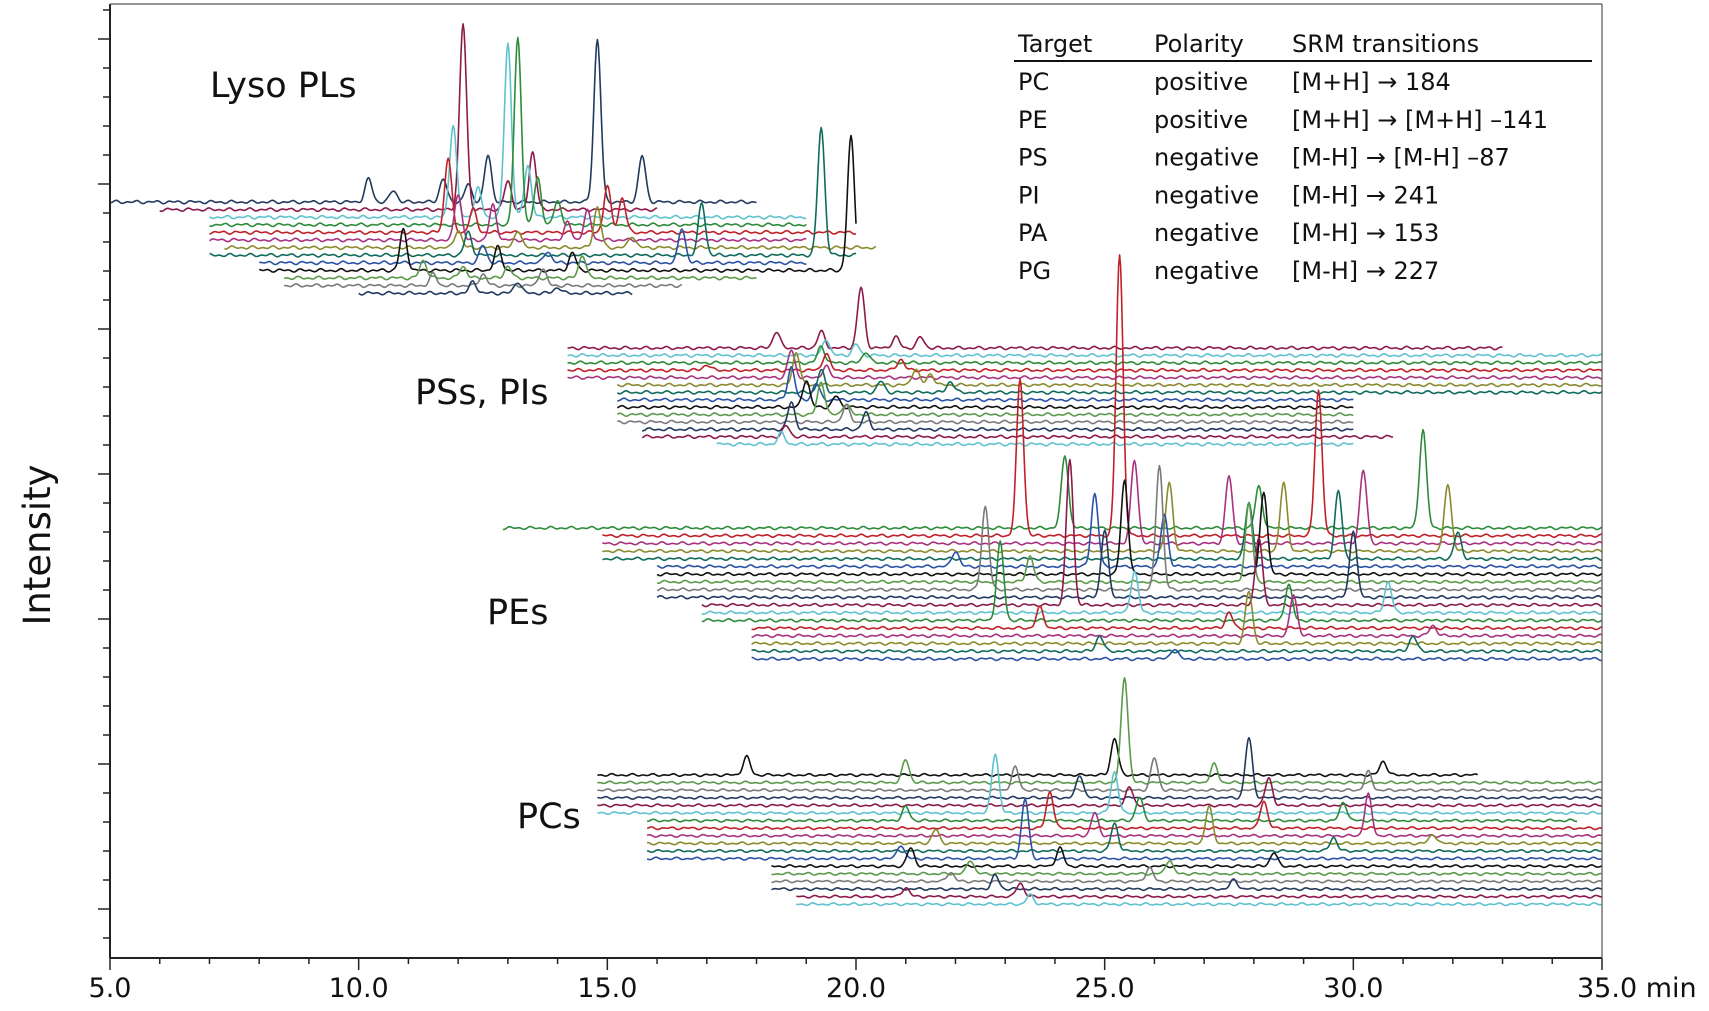  I want to click on x-tick-label: 15.0, so click(607, 988).